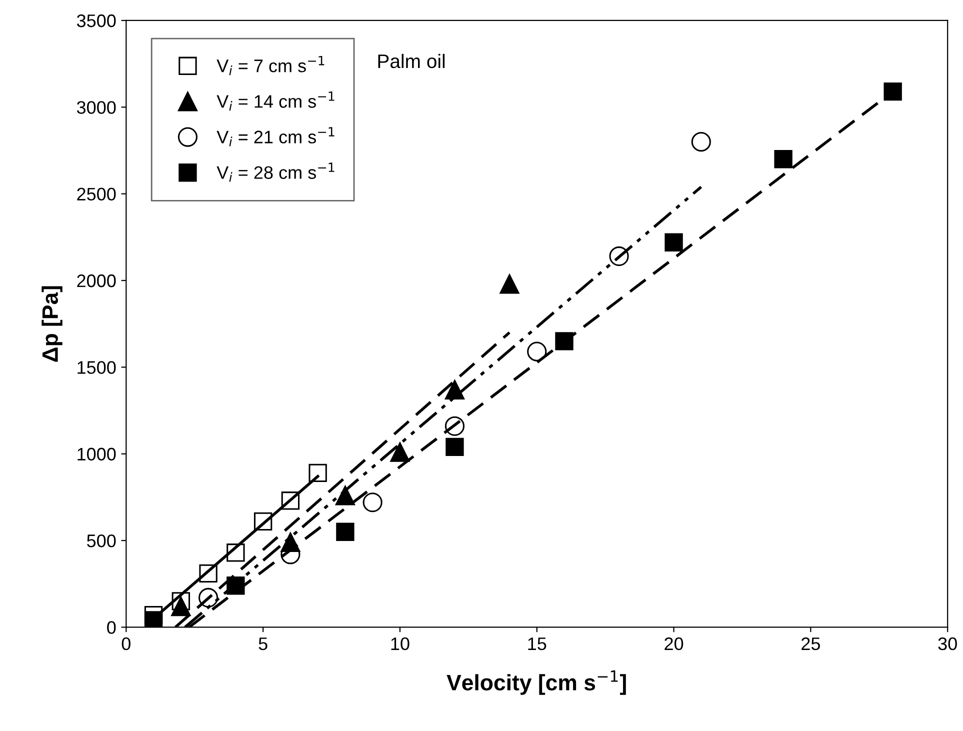  Describe the element at coordinates (270, 66) in the screenshot. I see `legend-label: V$_{i}$ = 7 cm s$^{−1}$` at that location.